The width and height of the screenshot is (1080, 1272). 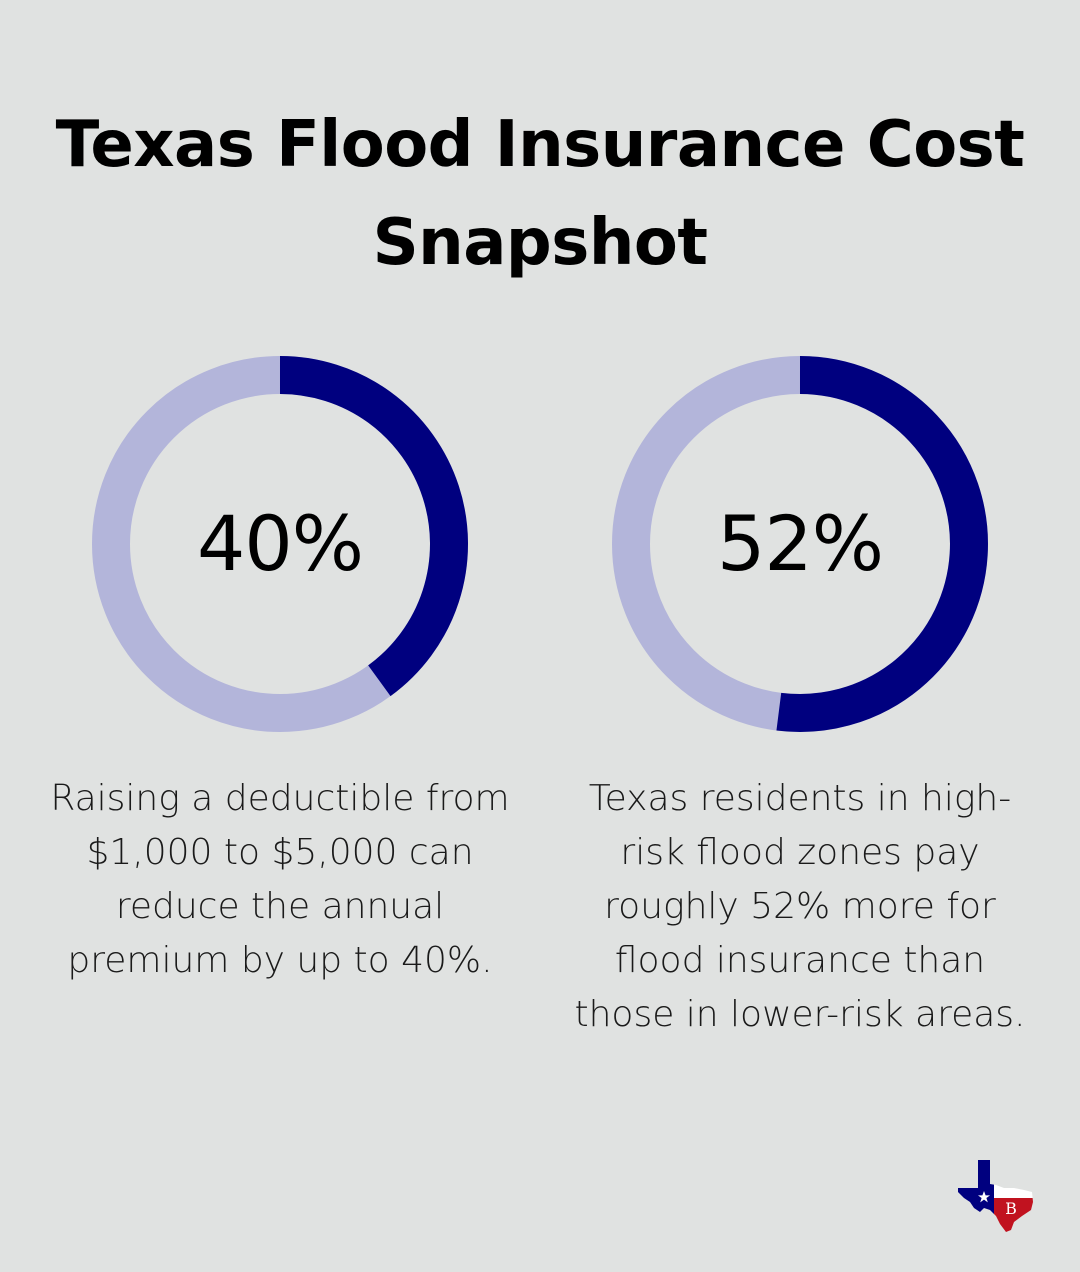 I want to click on donut-1-arc, so click(x=373, y=526).